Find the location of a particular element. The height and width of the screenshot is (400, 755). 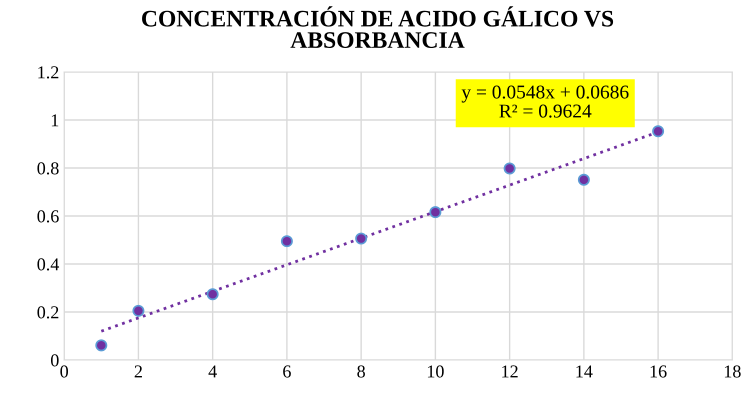

y-tick-label: 0.2 is located at coordinates (47, 312).